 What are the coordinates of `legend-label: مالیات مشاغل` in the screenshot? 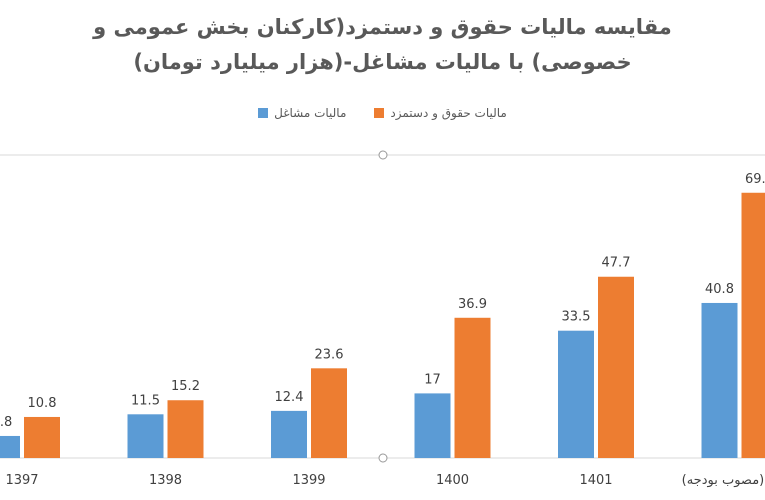 It's located at (310, 113).